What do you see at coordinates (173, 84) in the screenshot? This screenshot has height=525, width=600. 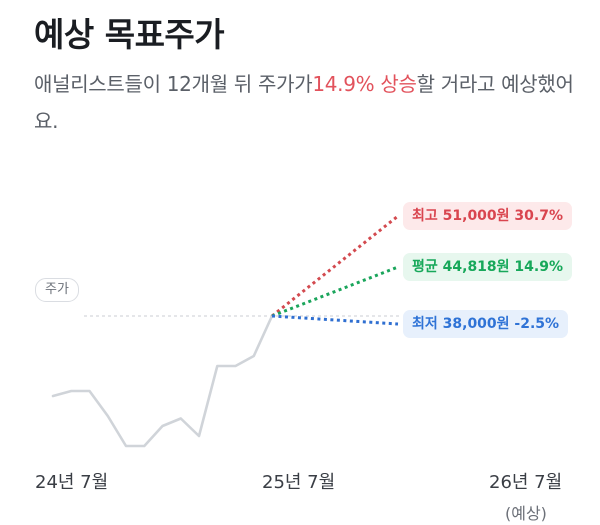 I see `subtitle-text-pre: 애널리스트들이 12개월 뒤 주가가` at bounding box center [173, 84].